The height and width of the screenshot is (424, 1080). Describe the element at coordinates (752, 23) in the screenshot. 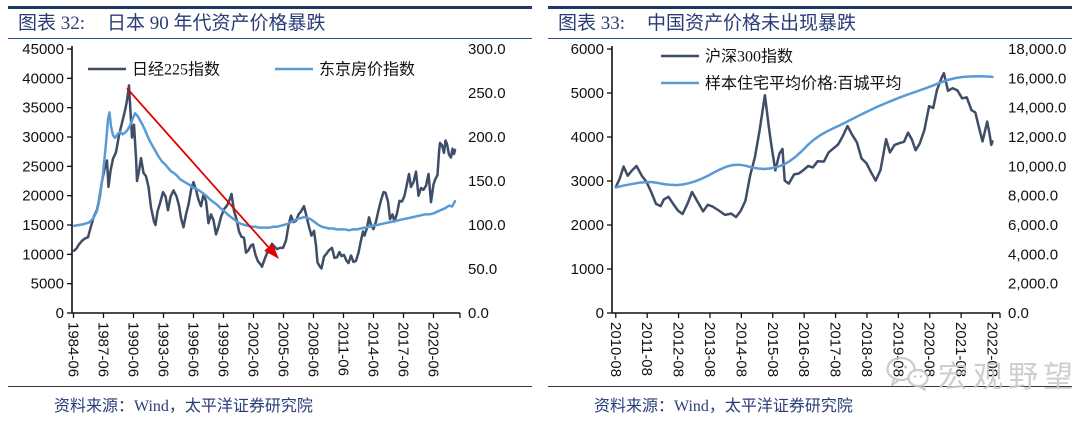

I see `chart-title: 中国资产价格未出现暴跌` at that location.